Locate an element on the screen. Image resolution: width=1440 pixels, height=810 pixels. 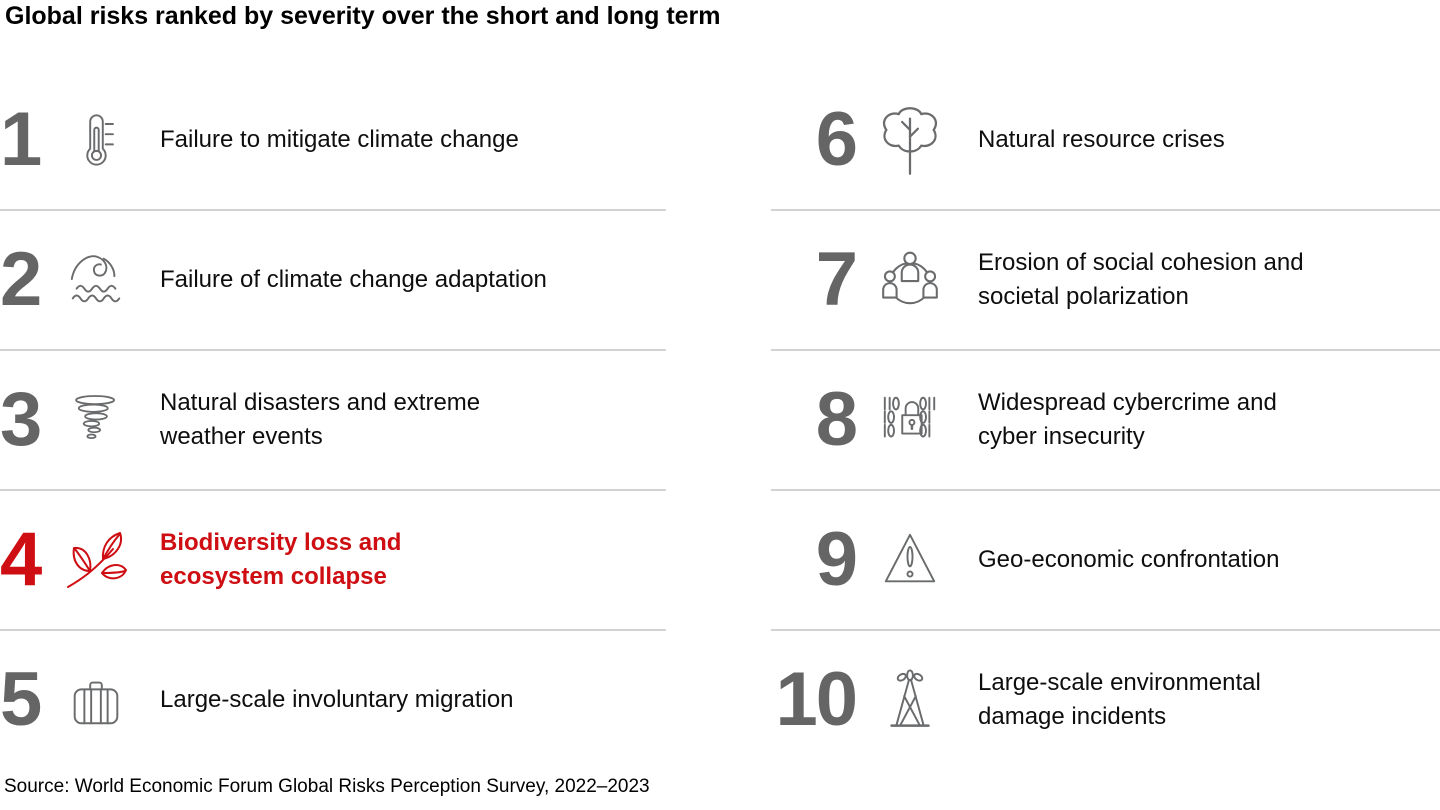
tornado-icon is located at coordinates (96, 420).